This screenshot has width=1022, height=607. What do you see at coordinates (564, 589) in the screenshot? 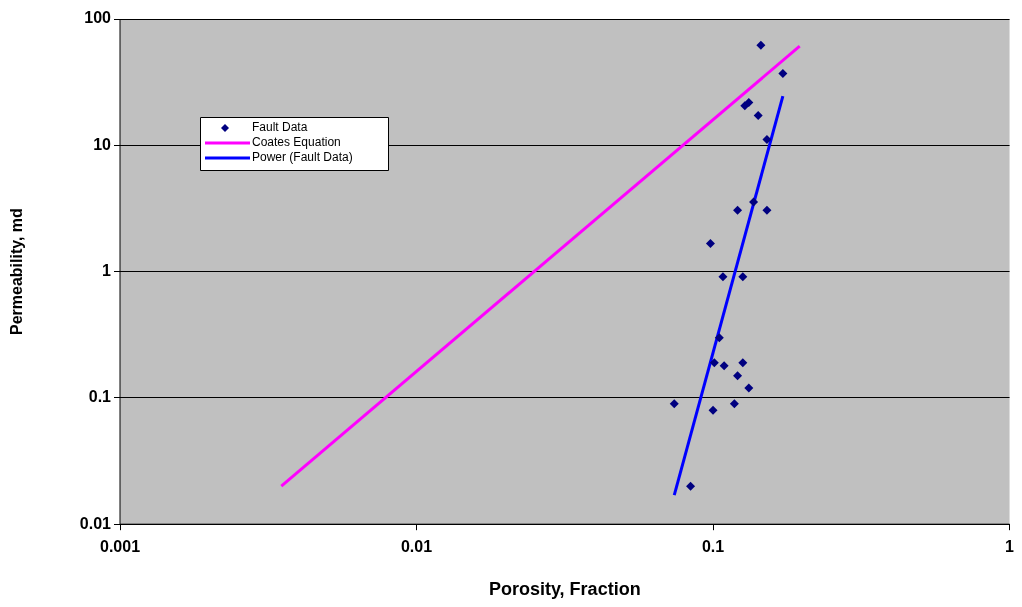
I see `x-axis-title: Porosity, Fraction` at bounding box center [564, 589].